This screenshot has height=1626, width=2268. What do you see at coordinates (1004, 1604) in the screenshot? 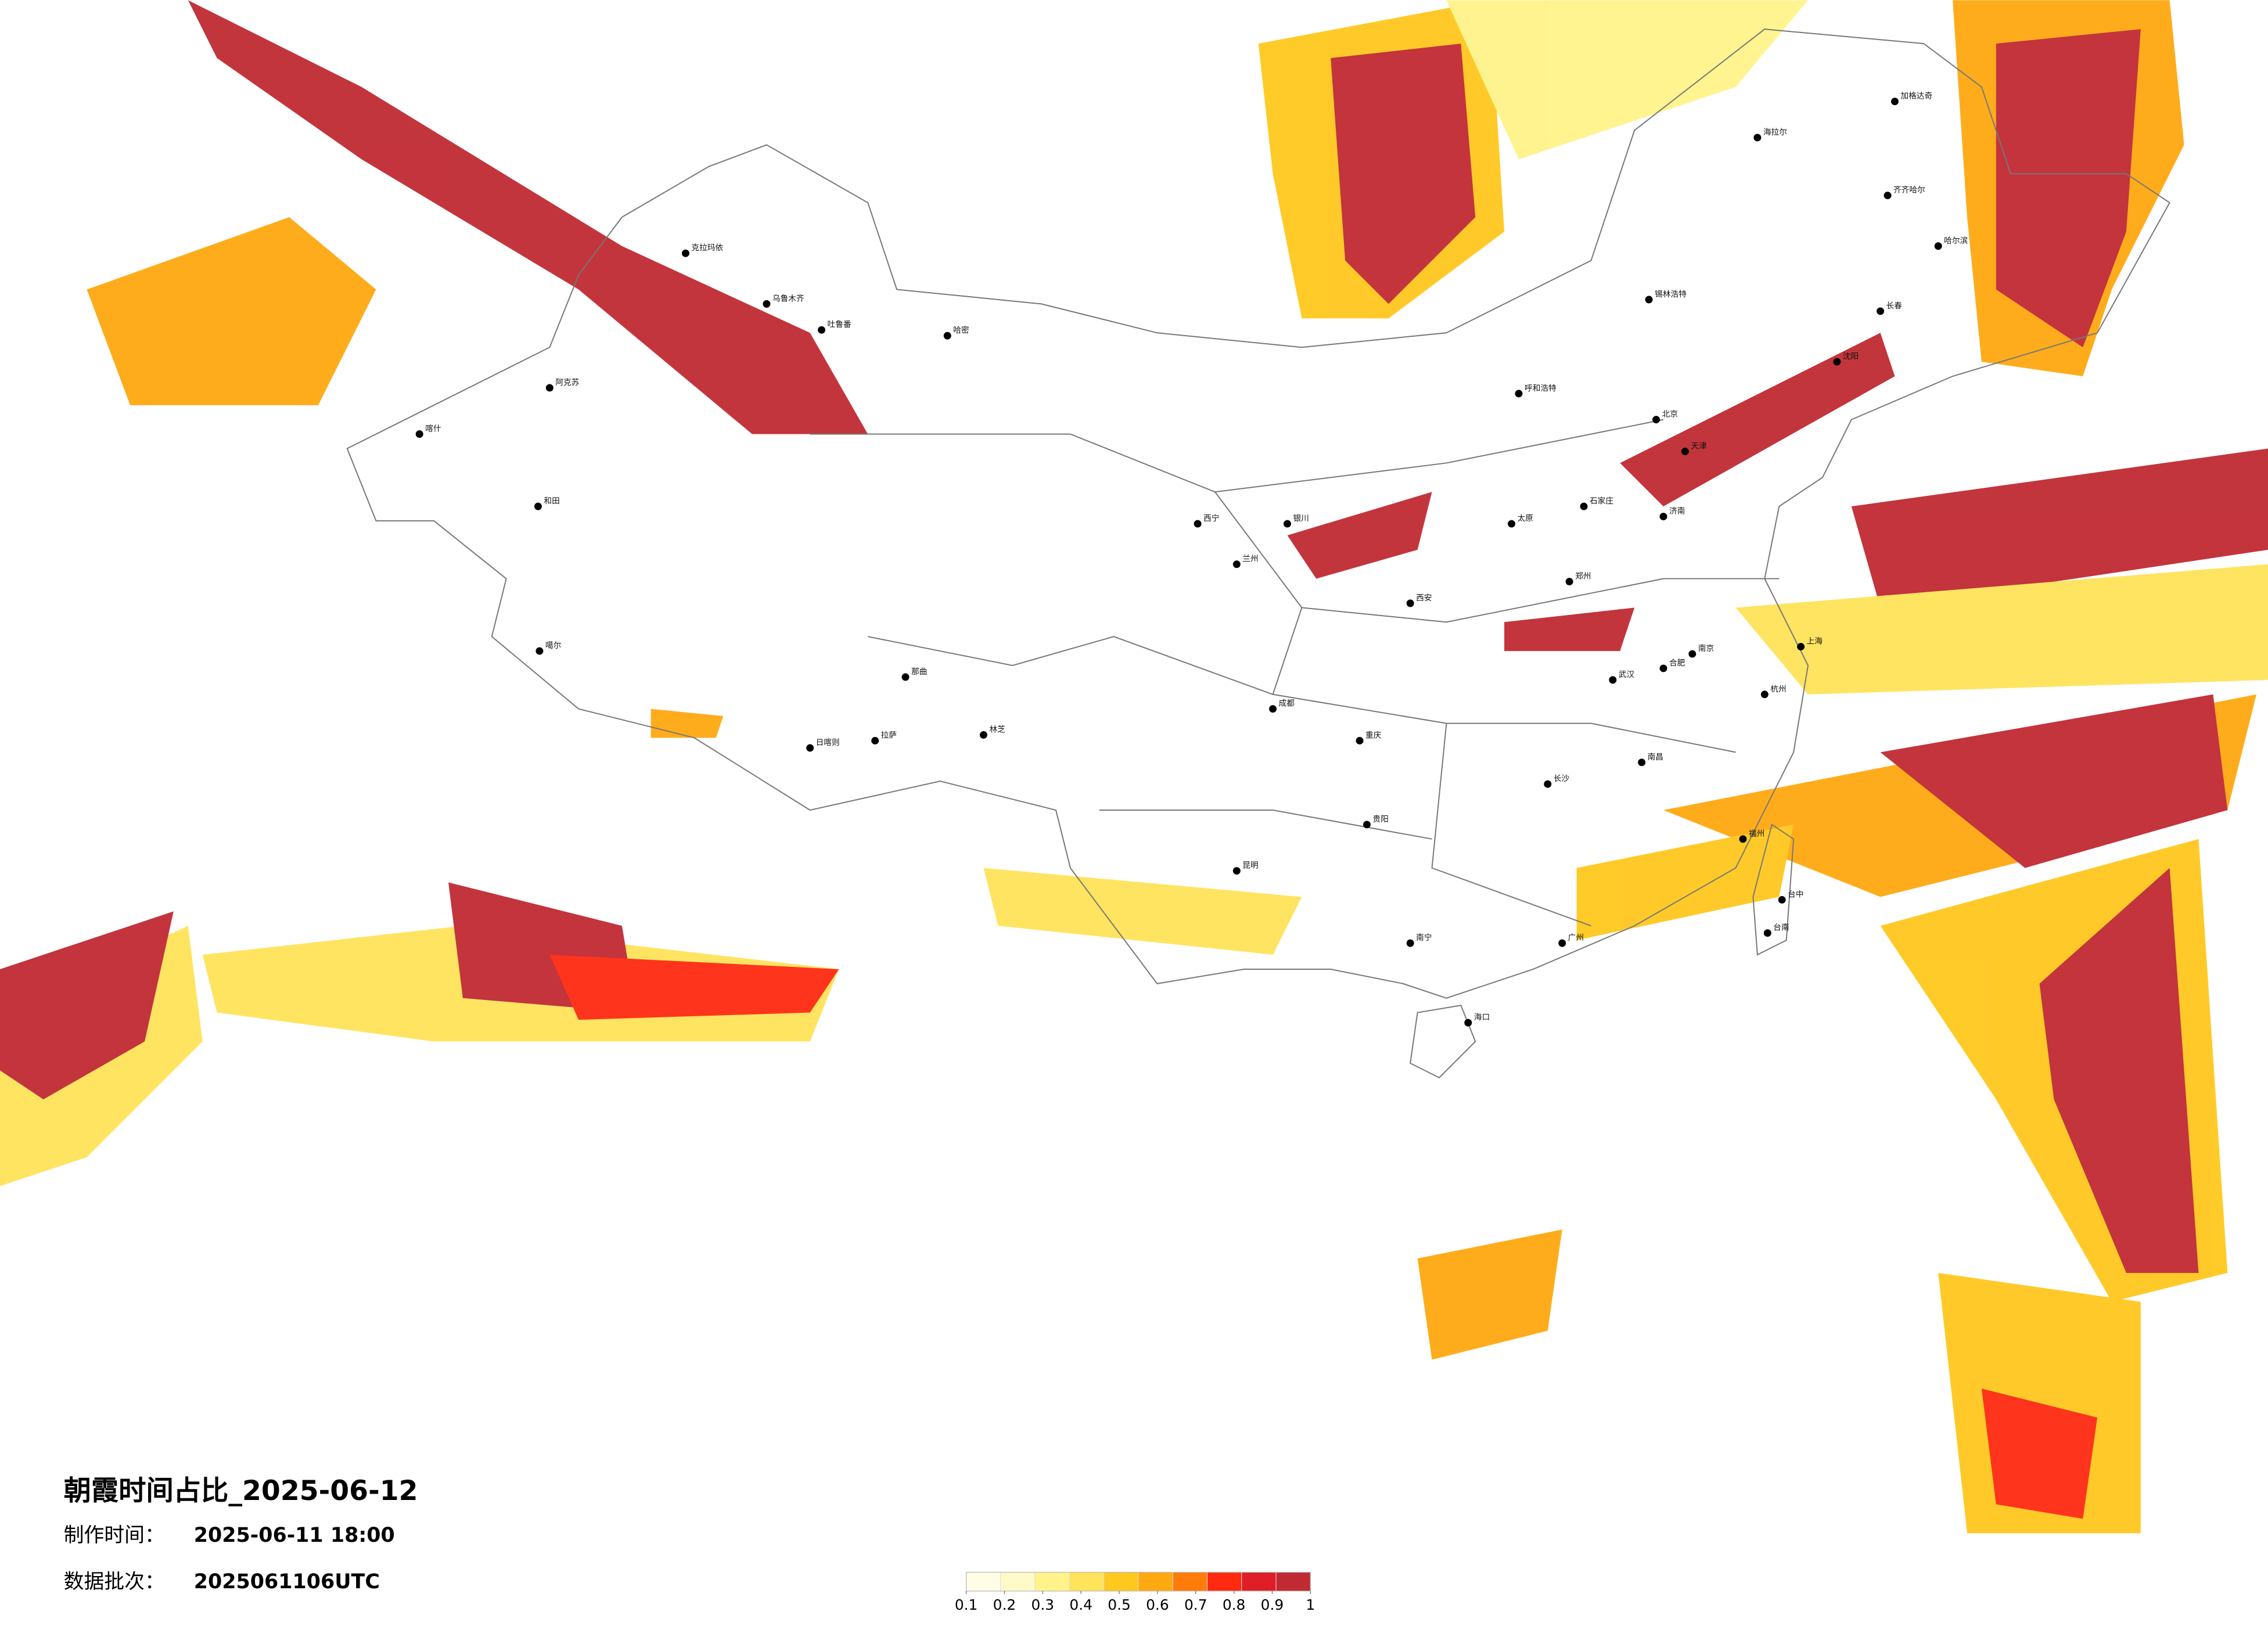
I see `colorbar-tick-label: 0.2` at bounding box center [1004, 1604].